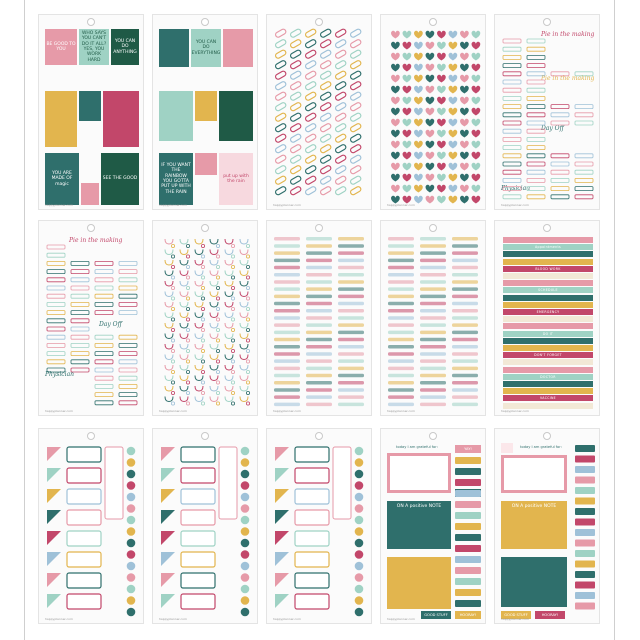  I want to click on frame-left-line, so click(24, 320).